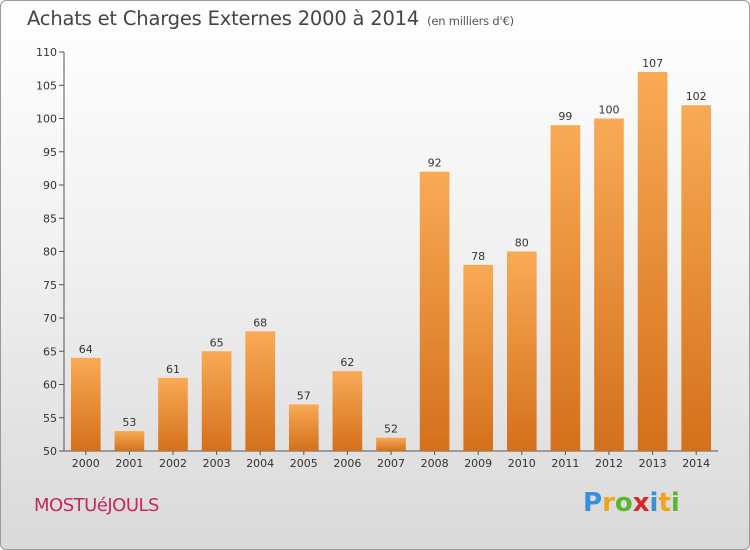 The image size is (750, 550). Describe the element at coordinates (347, 463) in the screenshot. I see `x-tick-label: 2006` at that location.